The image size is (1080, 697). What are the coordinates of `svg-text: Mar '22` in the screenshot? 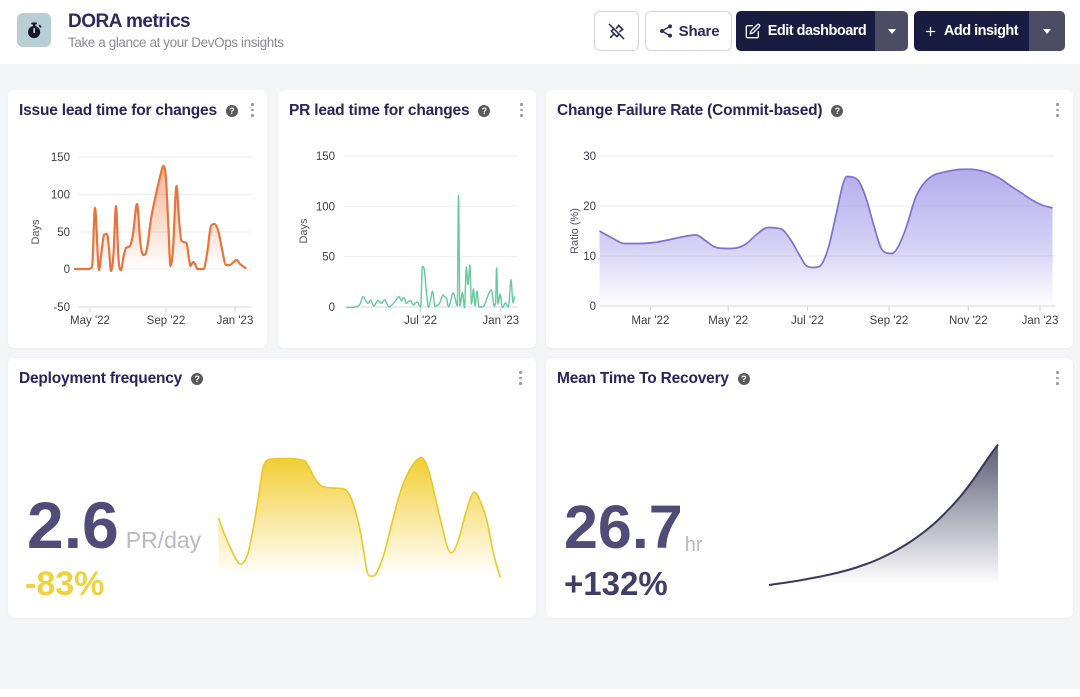 It's located at (650, 321).